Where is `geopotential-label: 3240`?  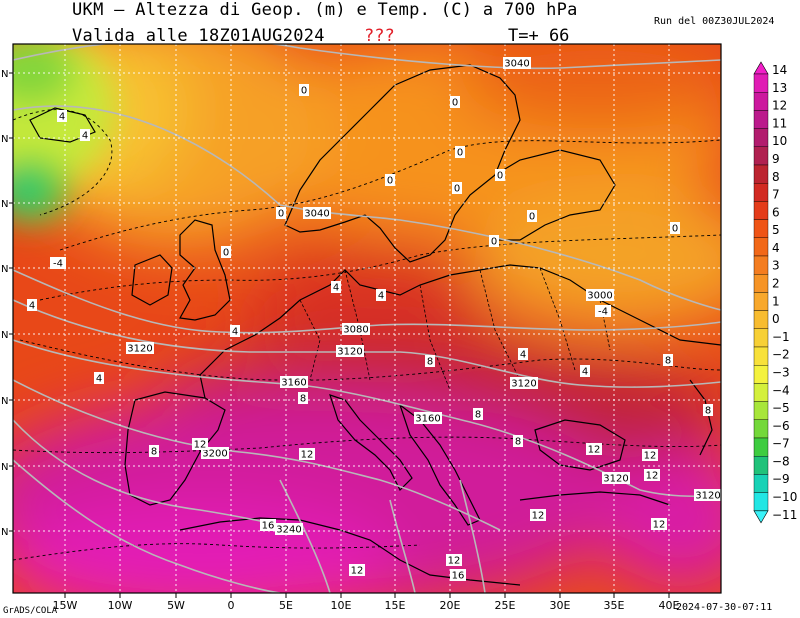 geopotential-label: 3240 is located at coordinates (289, 529).